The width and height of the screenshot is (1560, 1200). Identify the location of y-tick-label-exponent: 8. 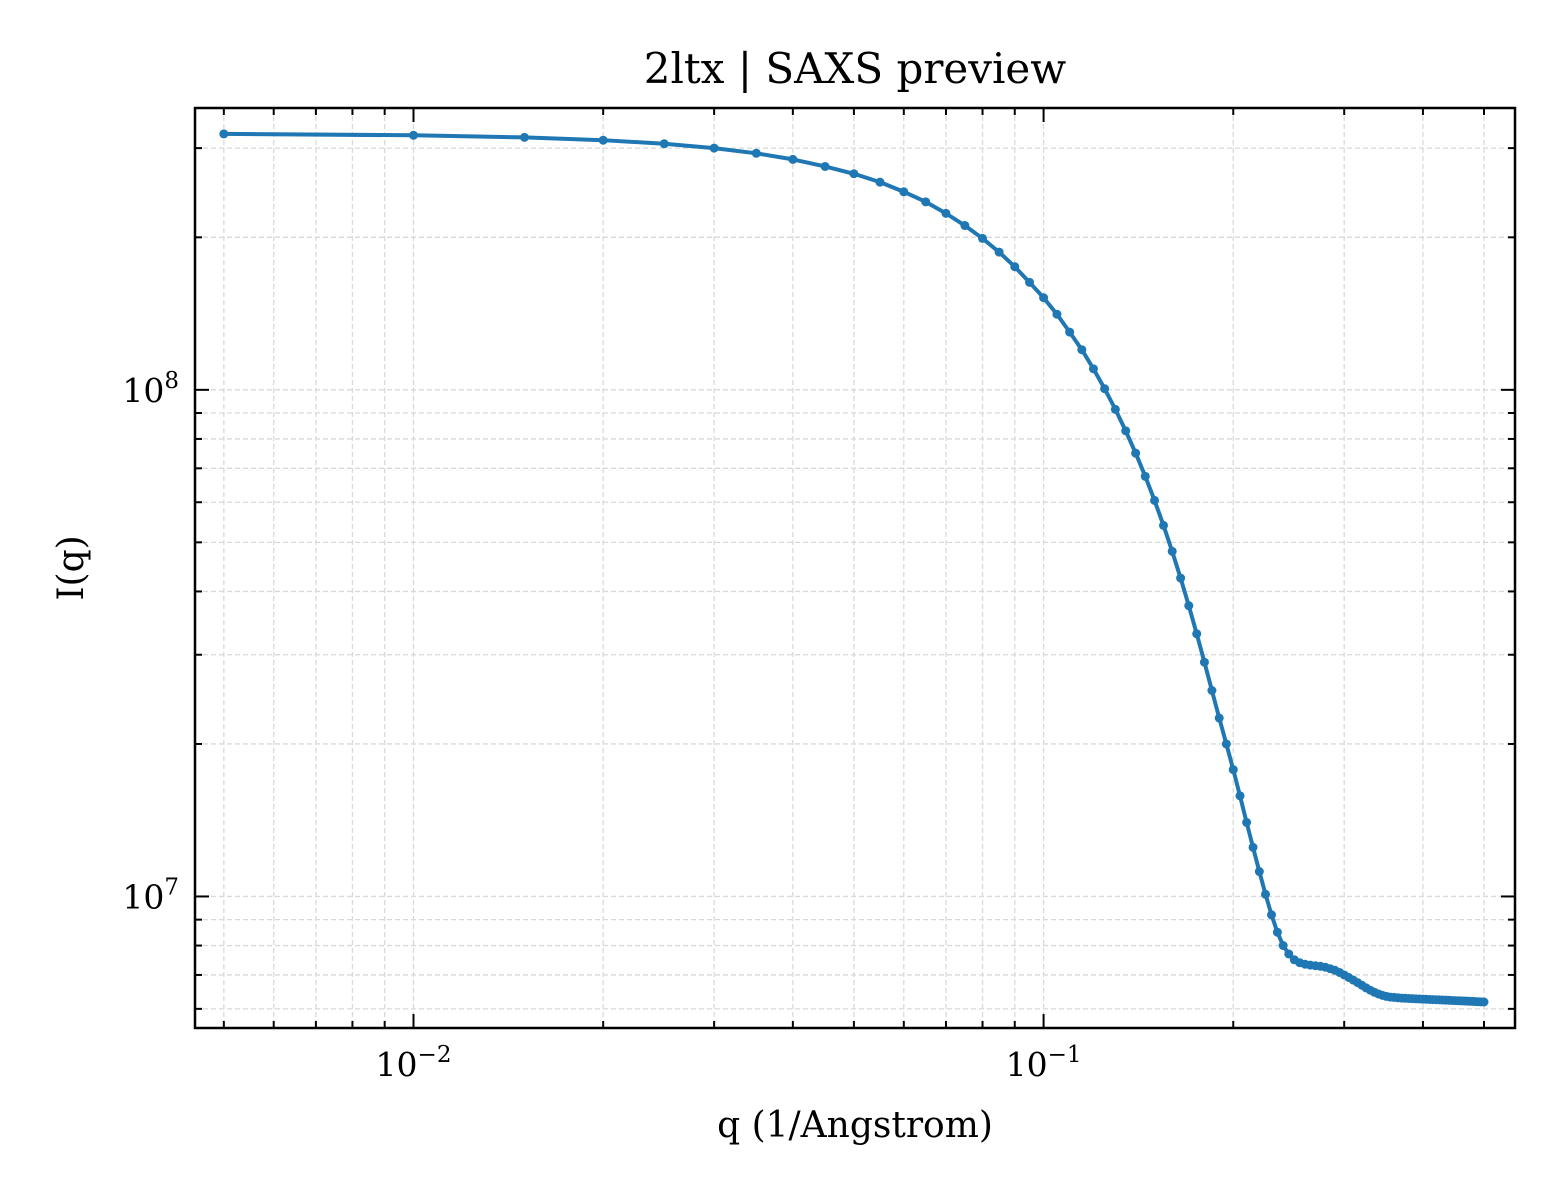
(171, 381).